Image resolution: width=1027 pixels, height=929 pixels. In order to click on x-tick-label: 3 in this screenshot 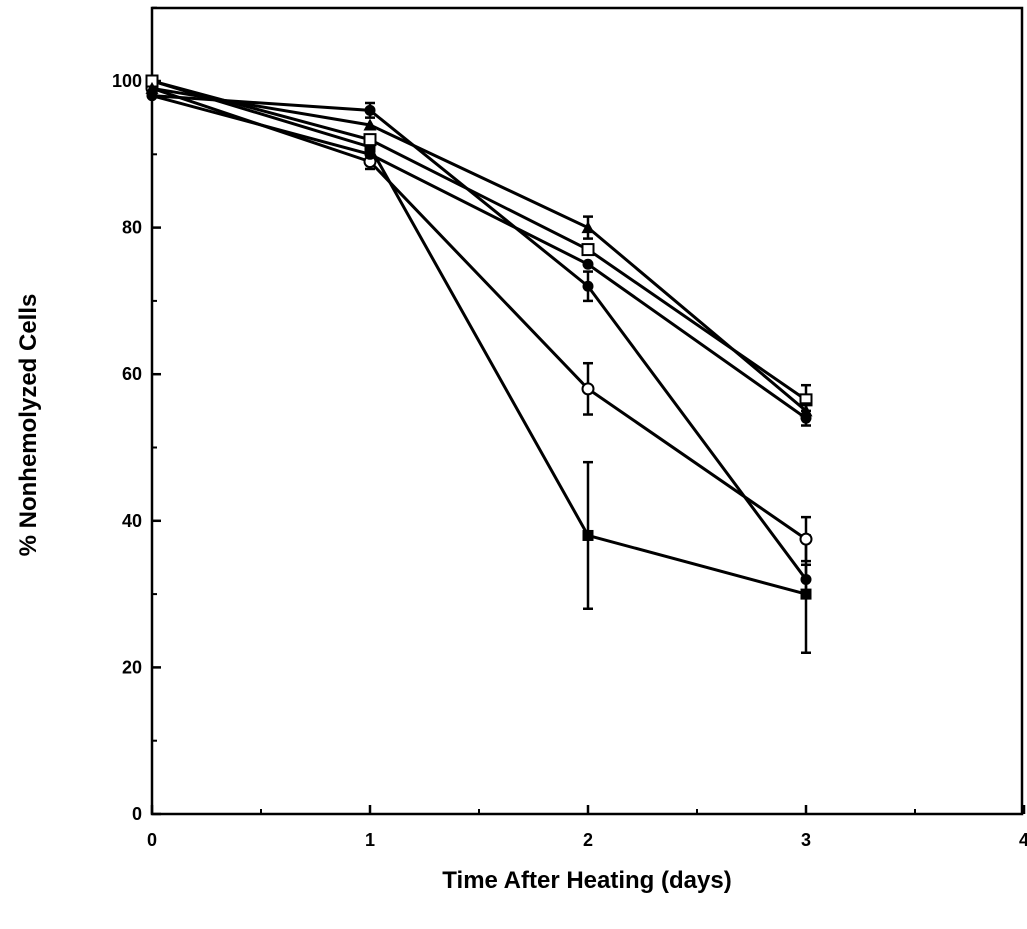, I will do `click(806, 840)`.